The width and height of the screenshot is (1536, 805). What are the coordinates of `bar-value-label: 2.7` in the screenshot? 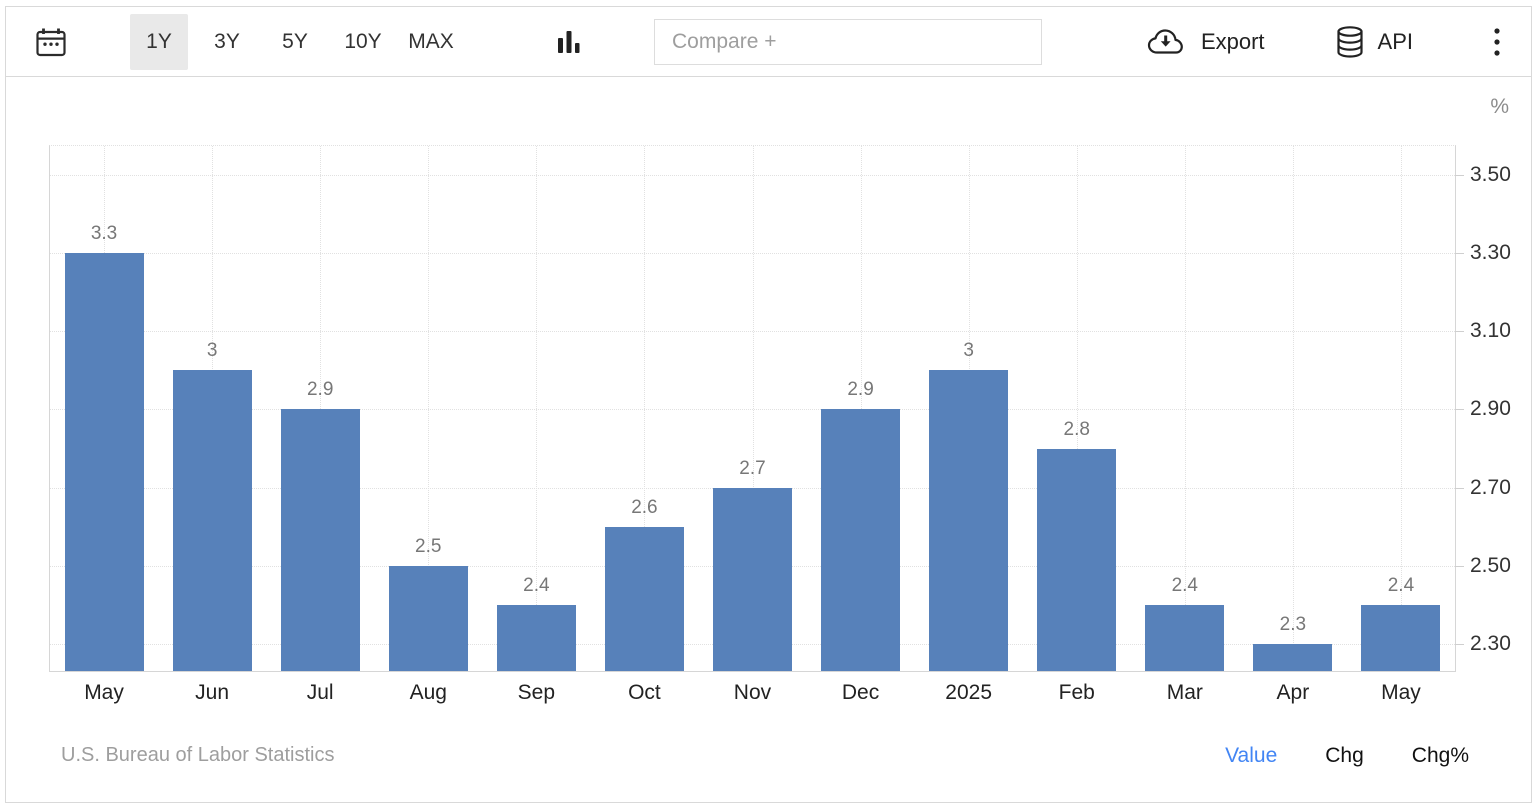 It's located at (752, 468).